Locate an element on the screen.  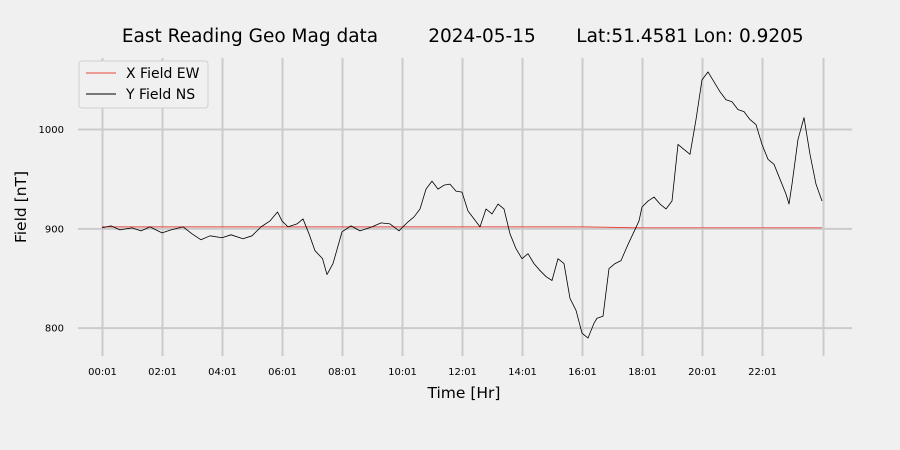
y-tick-label-2: 1000 is located at coordinates (51, 130).